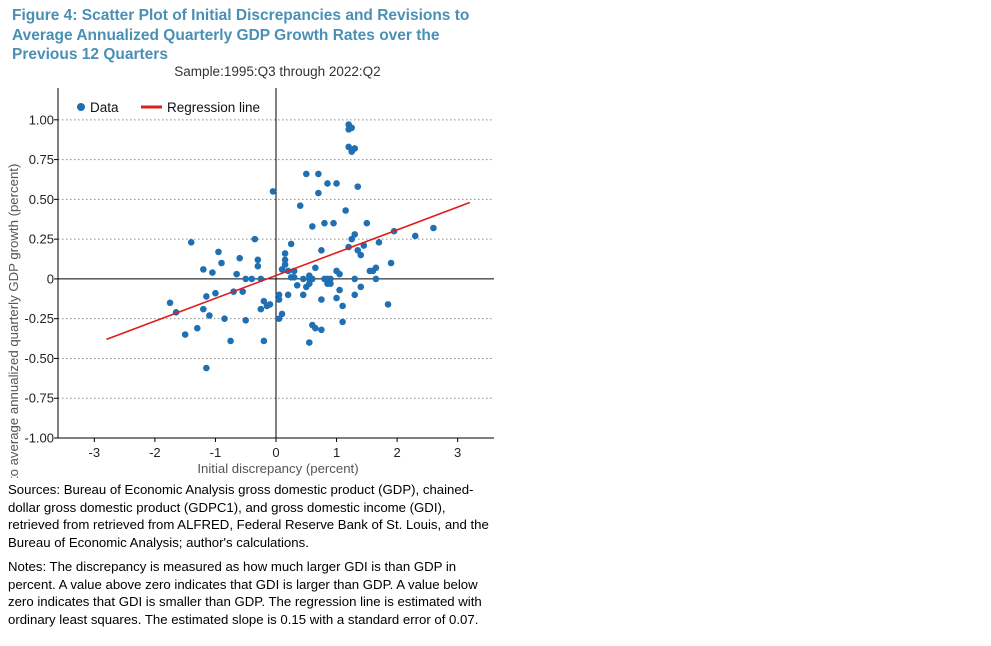 Image resolution: width=991 pixels, height=646 pixels. I want to click on y-tick-label: 1.00, so click(41, 119).